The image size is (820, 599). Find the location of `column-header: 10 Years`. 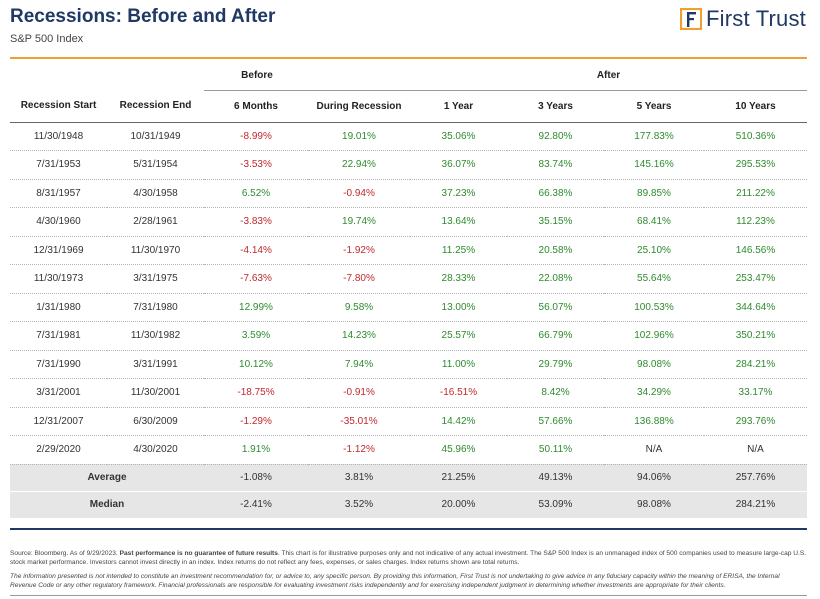

column-header: 10 Years is located at coordinates (755, 106).